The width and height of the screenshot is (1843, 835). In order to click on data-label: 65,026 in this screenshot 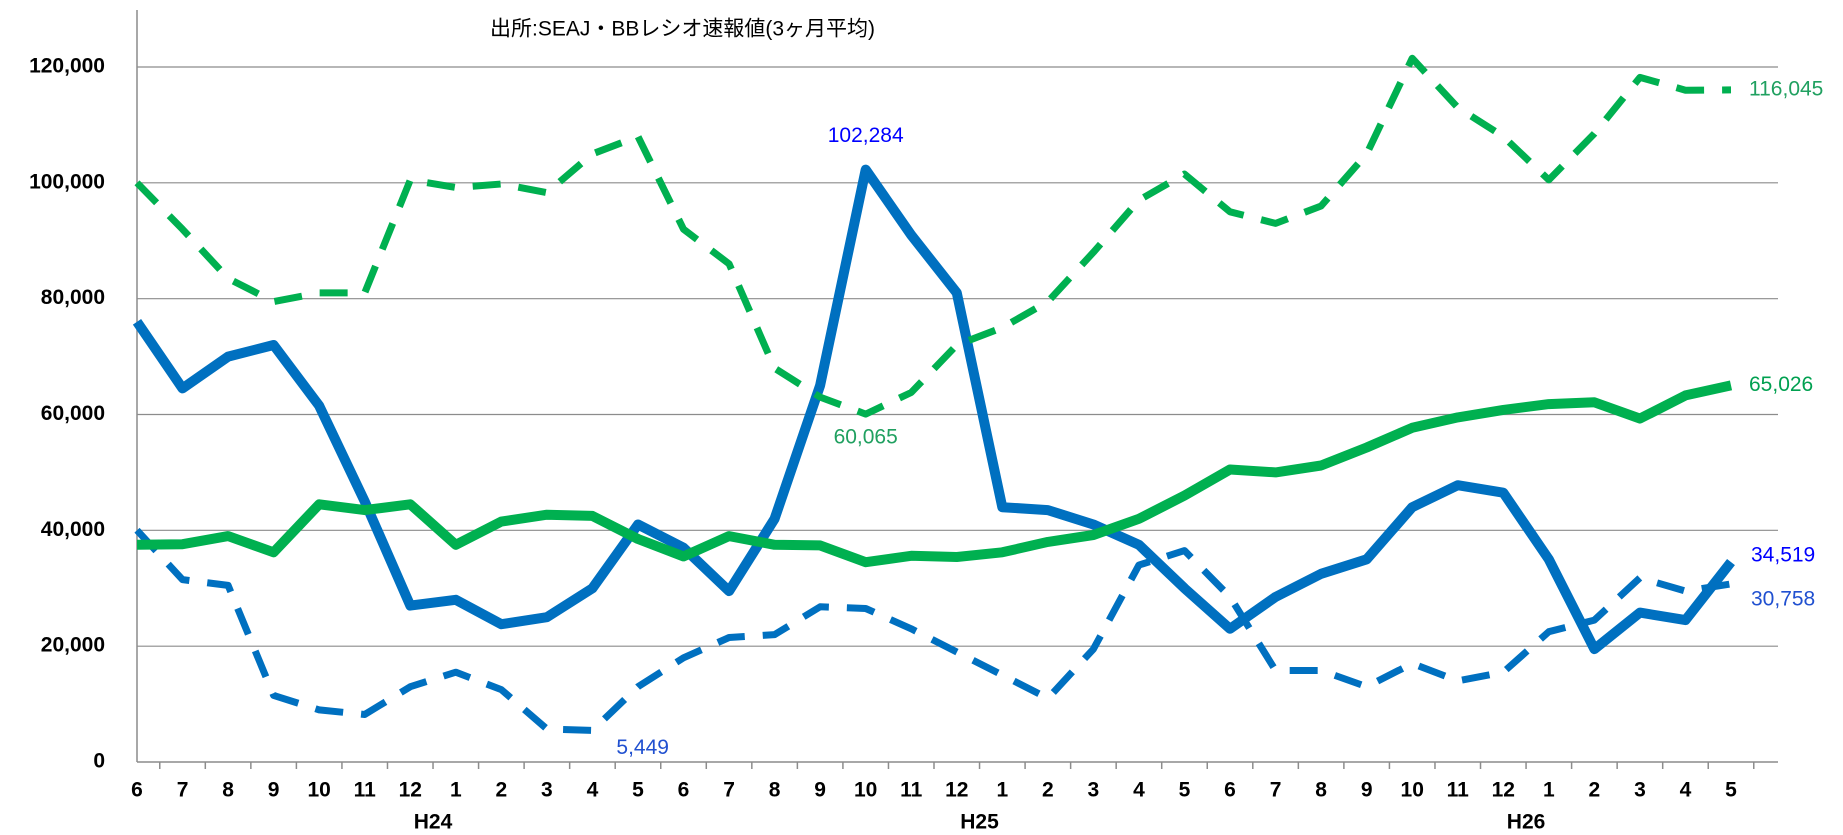, I will do `click(1781, 384)`.